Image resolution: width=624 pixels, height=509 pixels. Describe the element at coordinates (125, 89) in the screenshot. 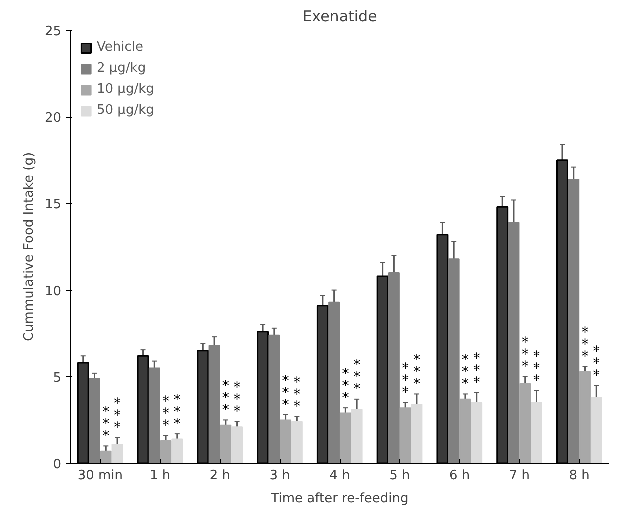

I see `legend-label: 10 µg/kg` at that location.